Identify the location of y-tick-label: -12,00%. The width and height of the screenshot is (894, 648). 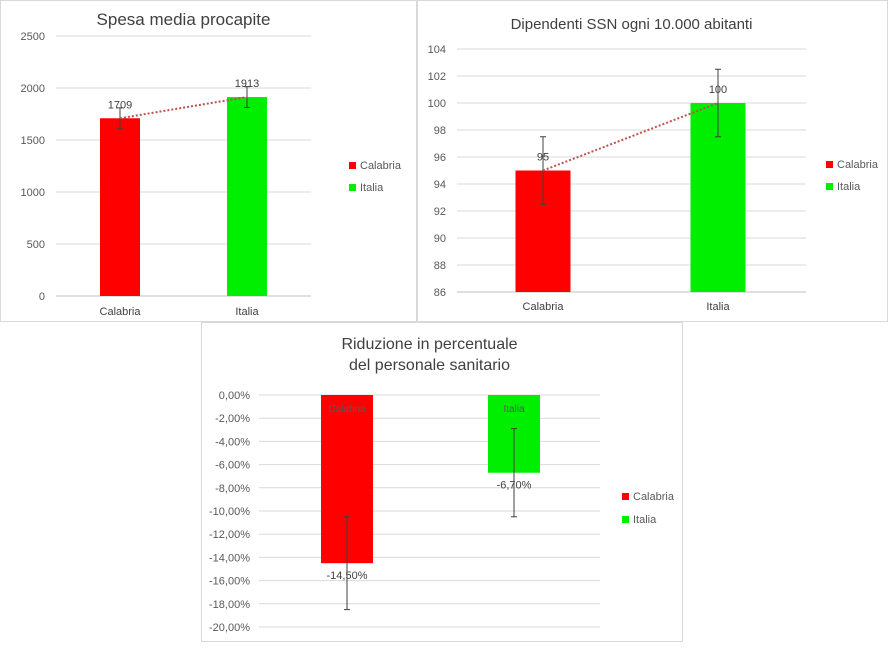
(229, 535).